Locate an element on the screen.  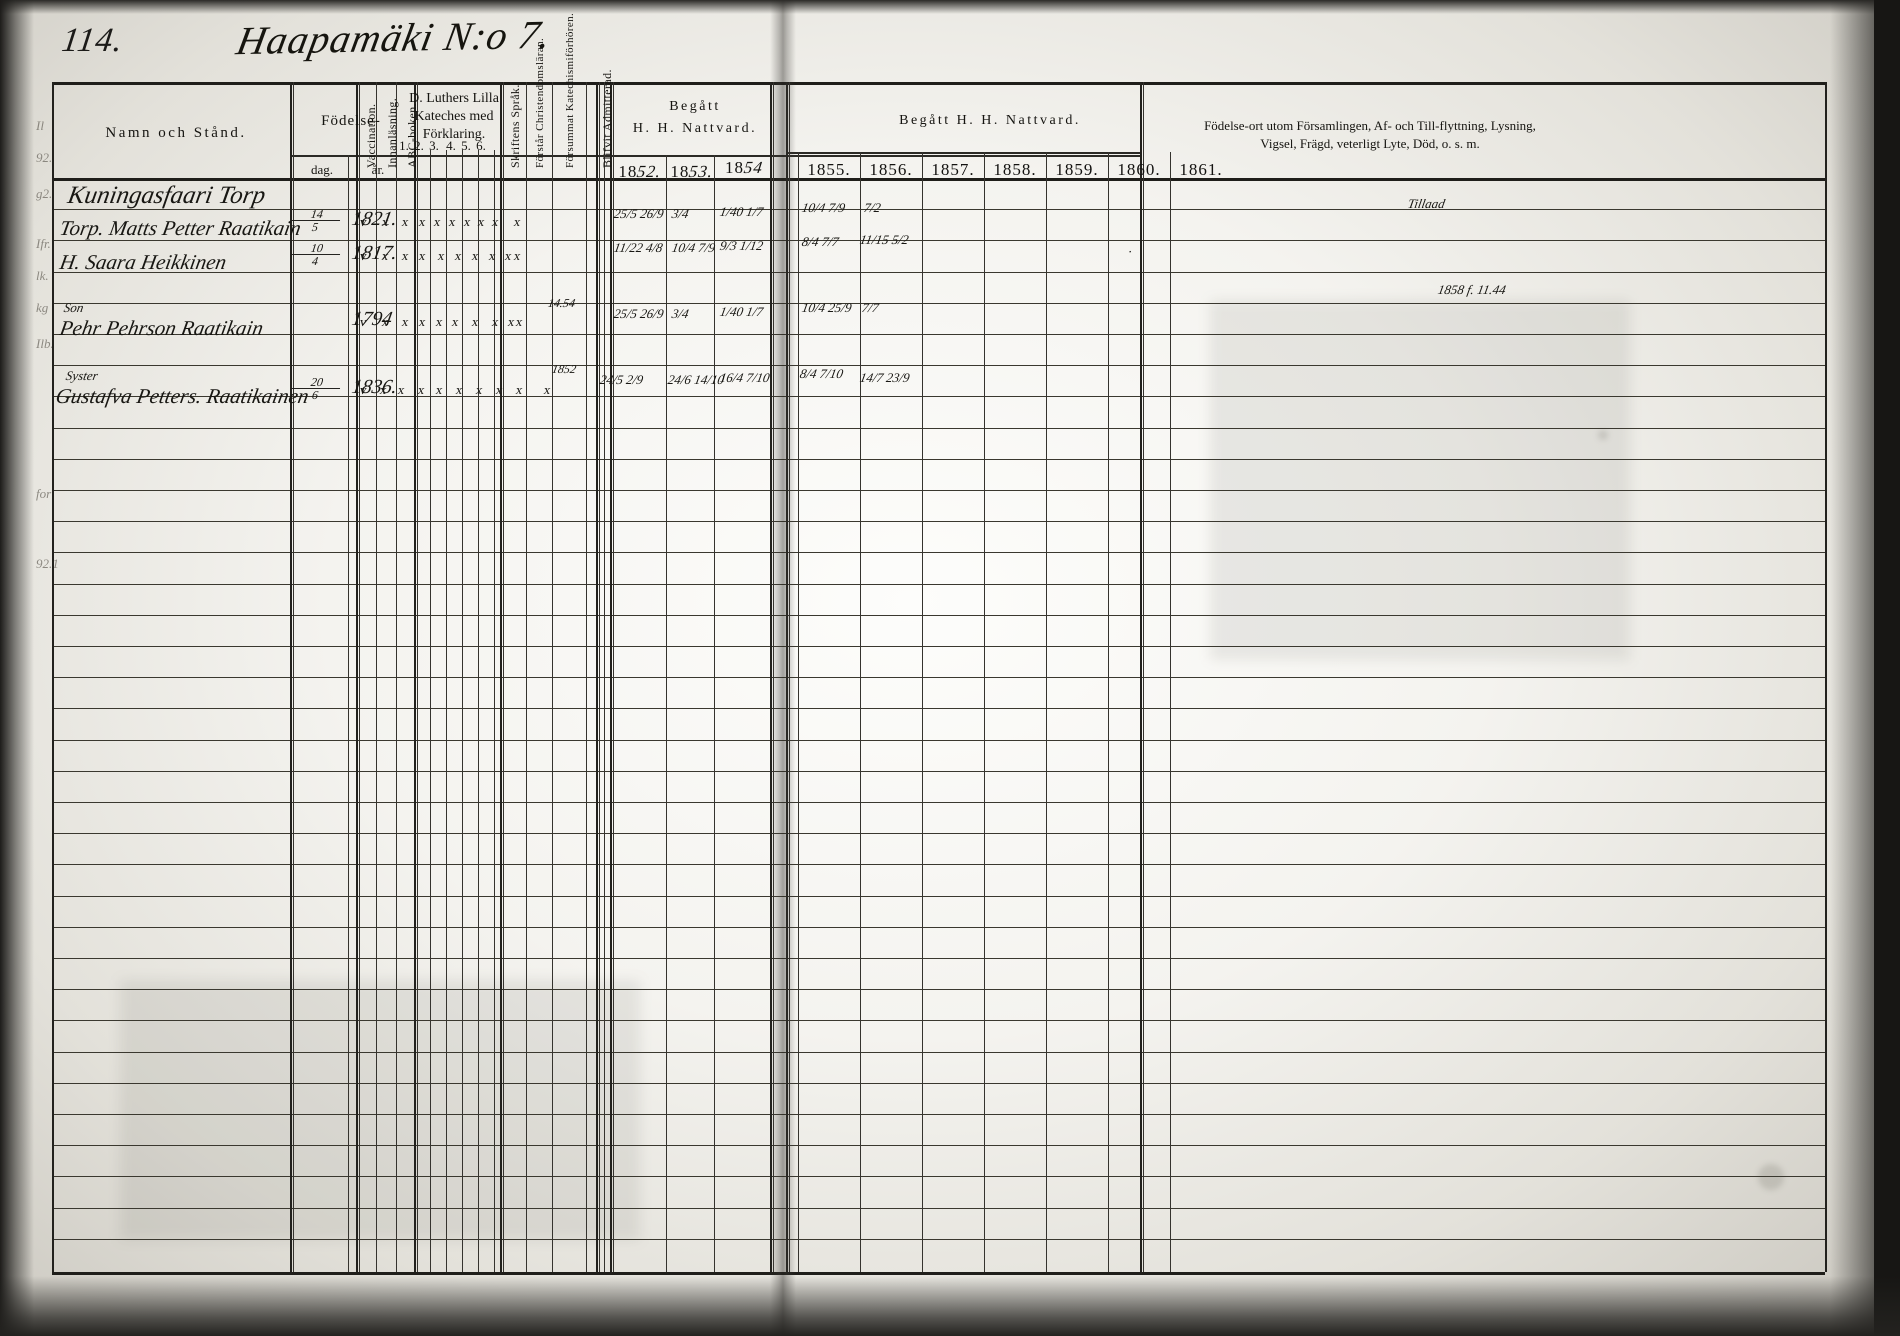
record-communion-1855-3: 10/4 25/9 is located at coordinates (826, 307).